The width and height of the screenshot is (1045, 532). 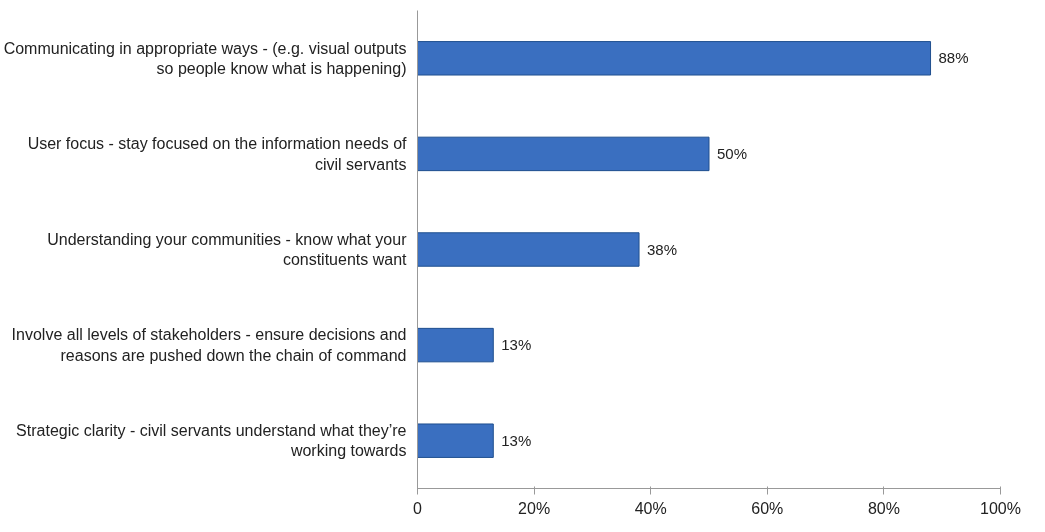 What do you see at coordinates (418, 508) in the screenshot?
I see `x-tick-label: 0` at bounding box center [418, 508].